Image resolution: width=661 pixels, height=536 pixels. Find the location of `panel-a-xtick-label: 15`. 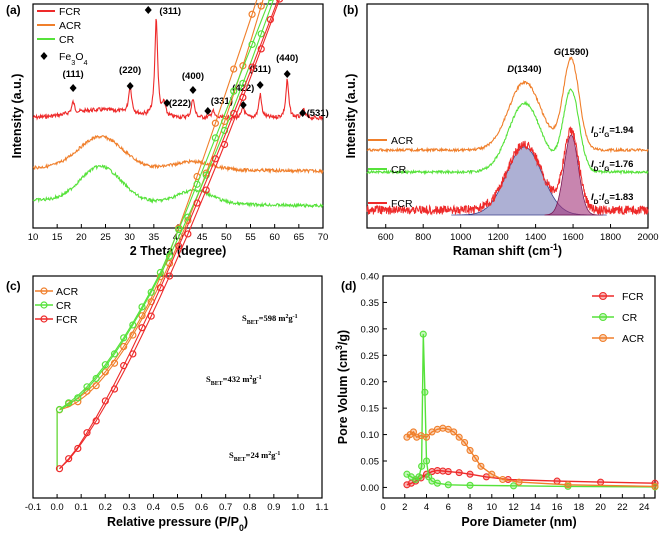

panel-a-xtick-label: 15 is located at coordinates (57, 237).